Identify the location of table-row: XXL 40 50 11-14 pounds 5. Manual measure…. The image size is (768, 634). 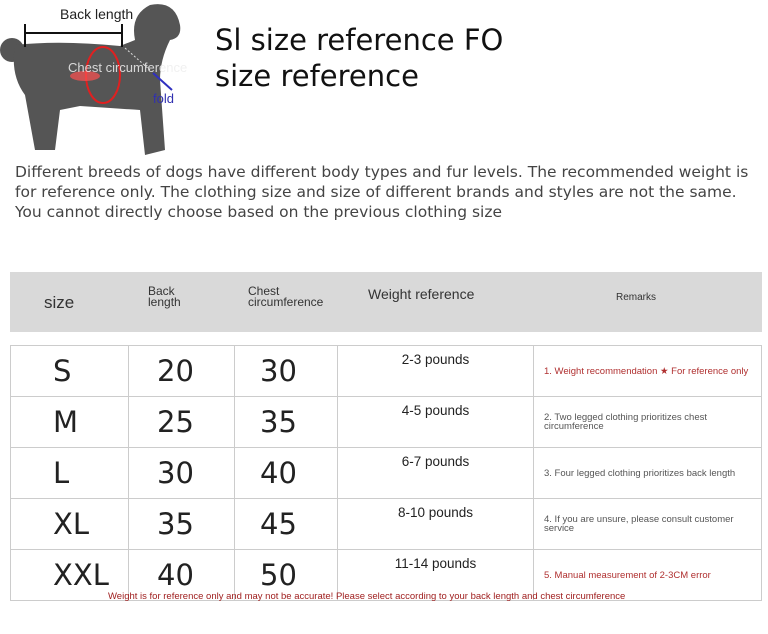
(386, 575).